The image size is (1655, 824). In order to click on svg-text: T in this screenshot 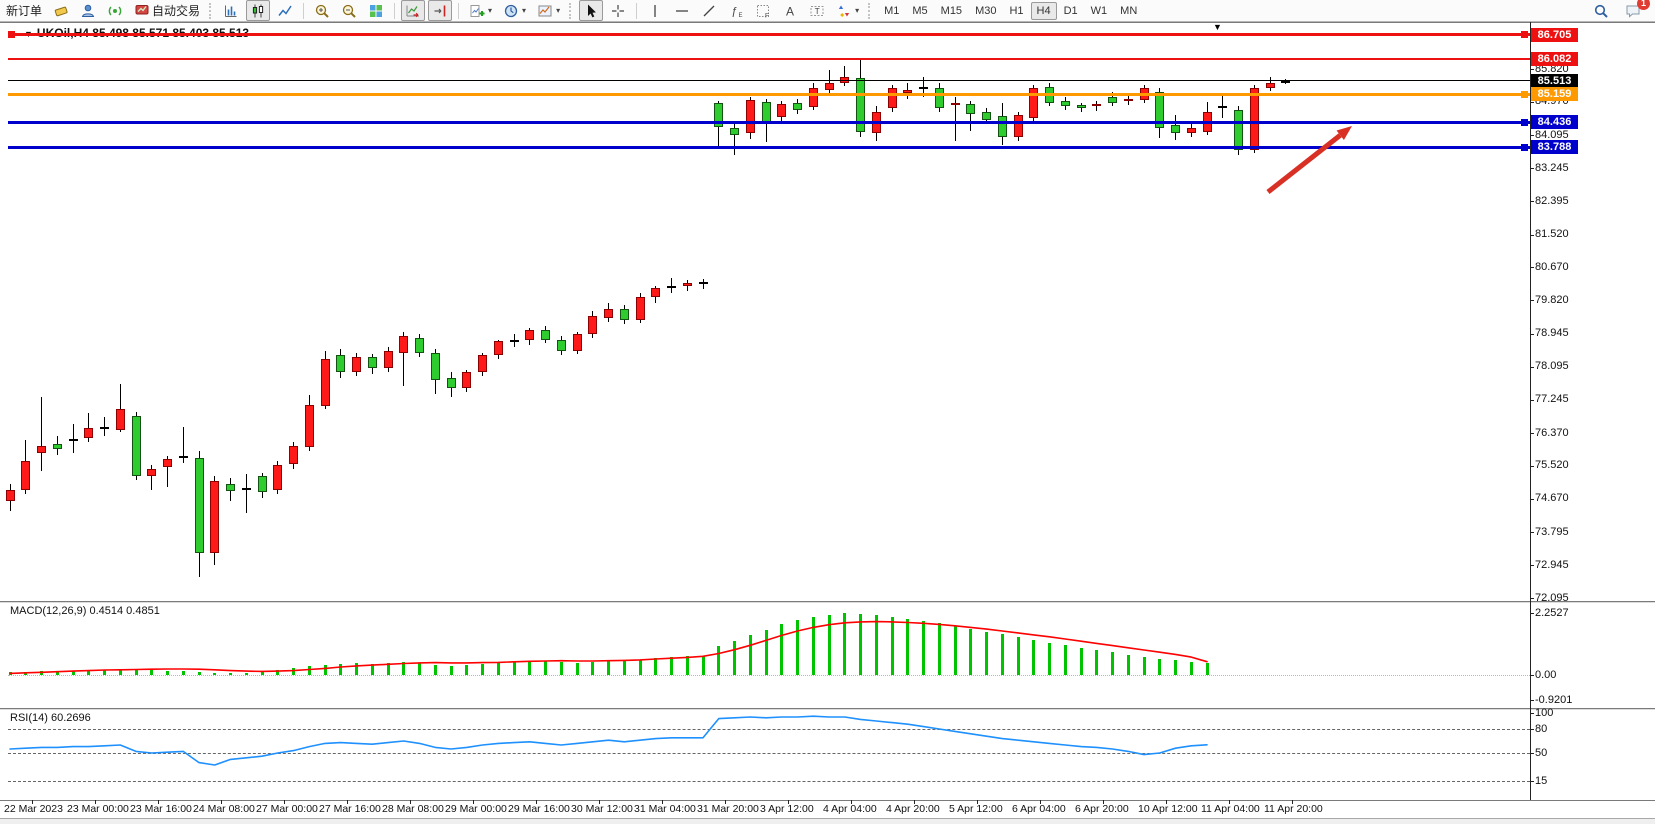, I will do `click(817, 10)`.